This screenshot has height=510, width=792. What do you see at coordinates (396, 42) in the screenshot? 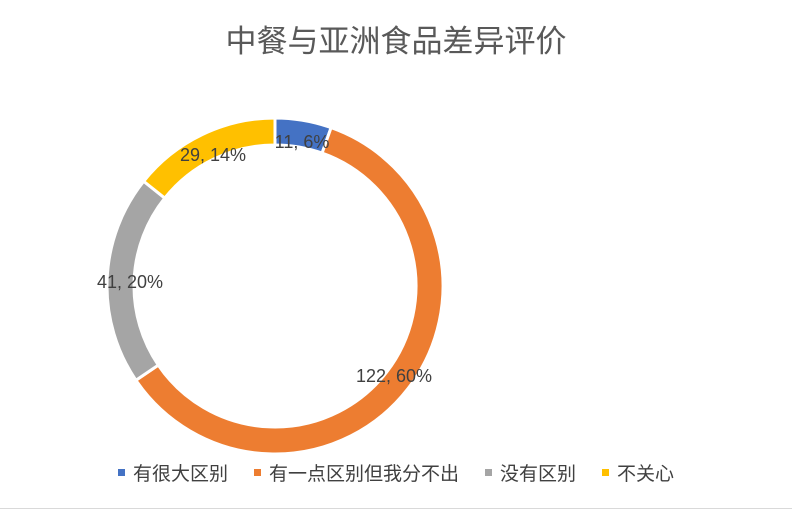
I see `chart-title: 中餐与亚洲食品差异评价` at bounding box center [396, 42].